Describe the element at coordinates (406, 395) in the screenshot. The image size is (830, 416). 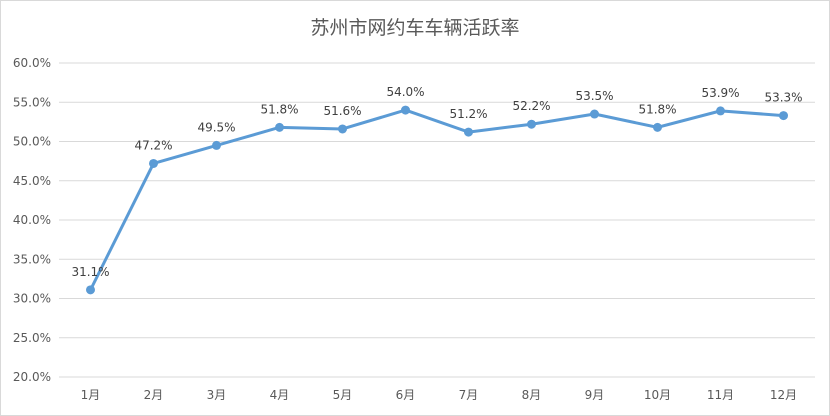
I see `x-tick-label: 6月` at that location.